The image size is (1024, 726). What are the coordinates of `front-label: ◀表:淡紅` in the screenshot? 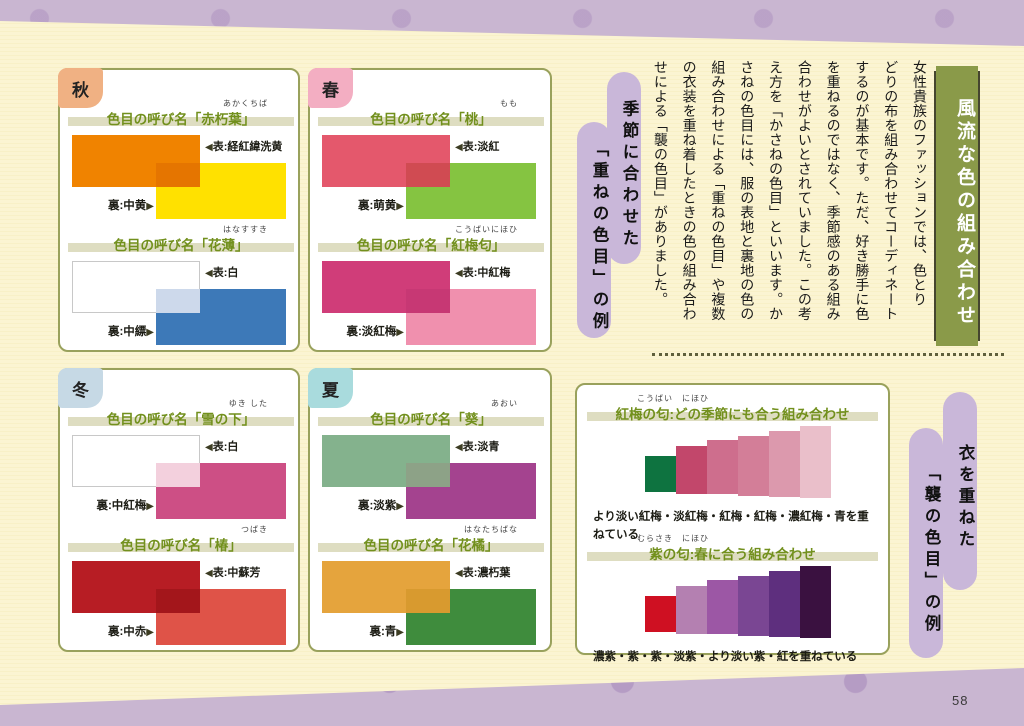 It's located at (477, 147).